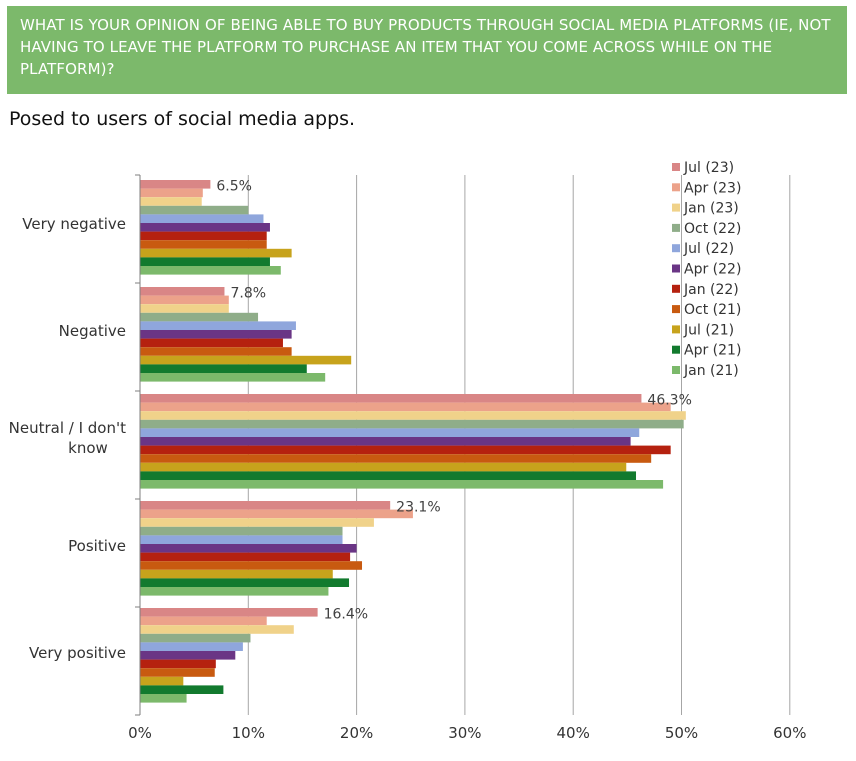 This screenshot has width=856, height=761. I want to click on chart-subtitle: Posed to users of social media apps., so click(182, 119).